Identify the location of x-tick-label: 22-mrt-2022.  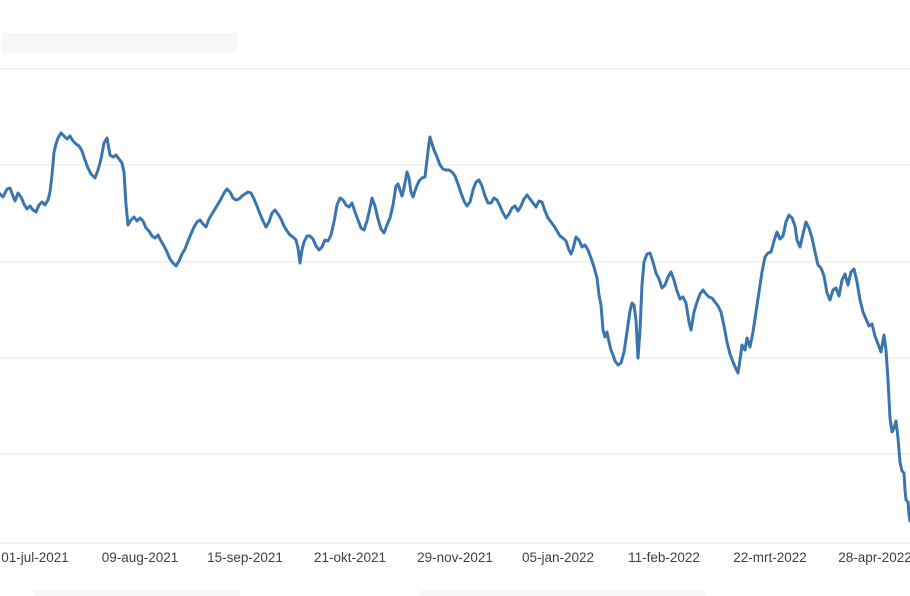
(770, 557).